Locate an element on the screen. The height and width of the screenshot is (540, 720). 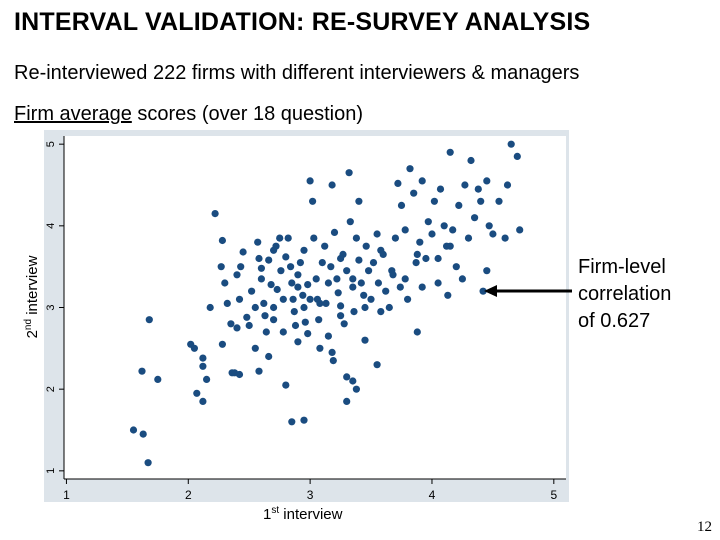
slide-title: INTERVAL VALIDATION: RE-SURVEY ANALYSIS is located at coordinates (302, 22).